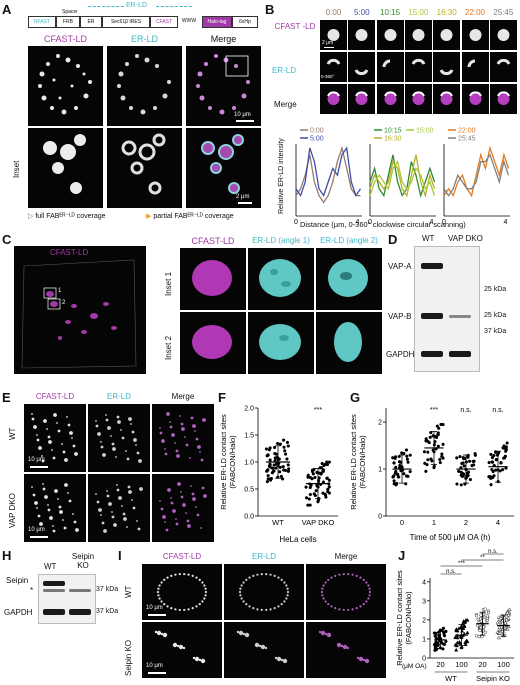  What do you see at coordinates (118, 396) in the screenshot?
I see `e-title-er: ER-LD` at bounding box center [118, 396].